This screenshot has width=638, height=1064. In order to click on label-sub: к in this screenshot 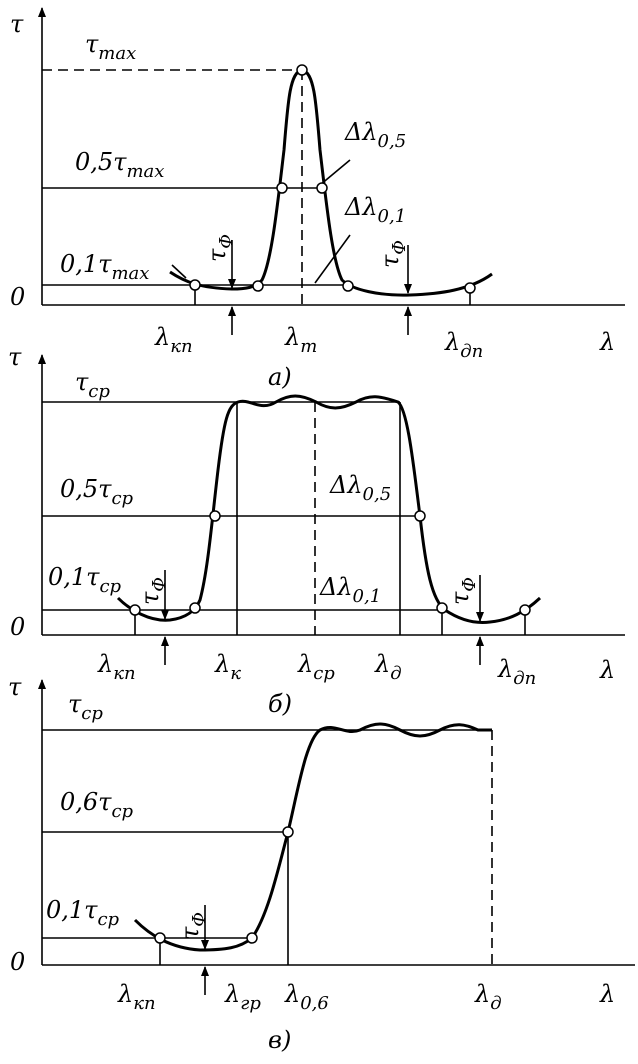, I will do `click(235, 673)`.